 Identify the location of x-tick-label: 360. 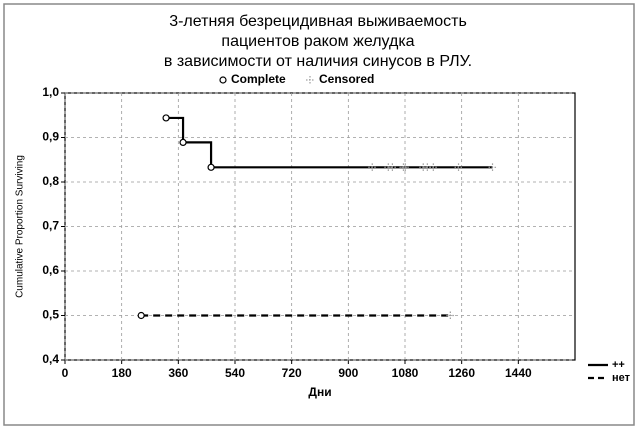
(178, 373).